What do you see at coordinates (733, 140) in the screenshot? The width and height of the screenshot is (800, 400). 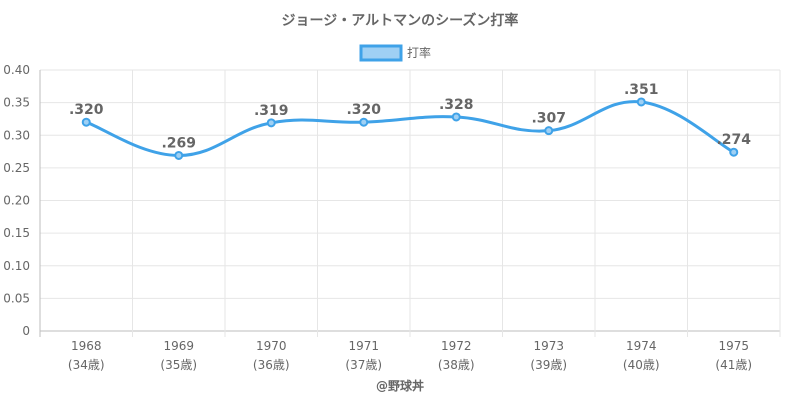 I see `data-label: .274` at bounding box center [733, 140].